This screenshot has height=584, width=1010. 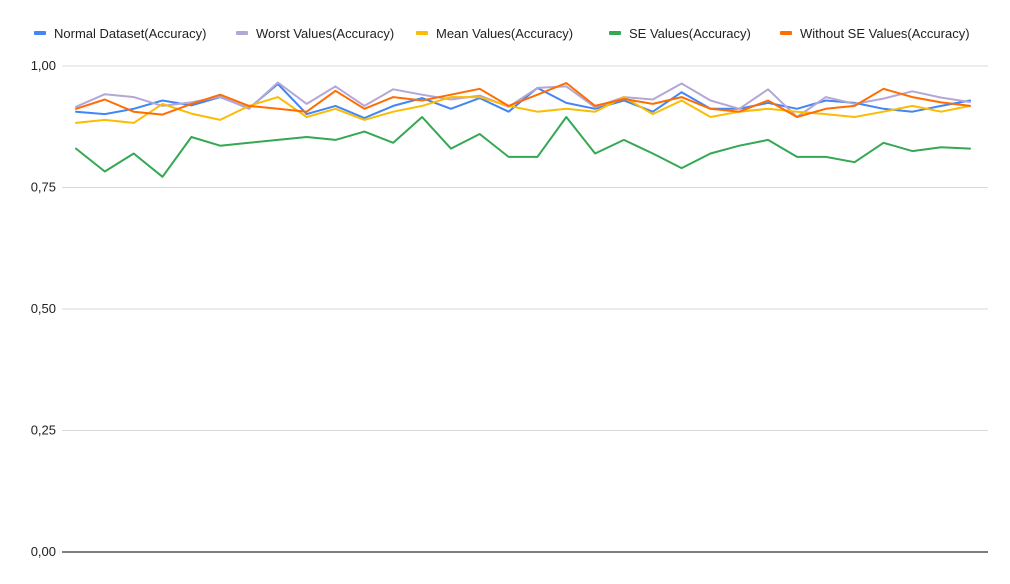 I want to click on legend-item: Worst Values(Accuracy), so click(x=315, y=33).